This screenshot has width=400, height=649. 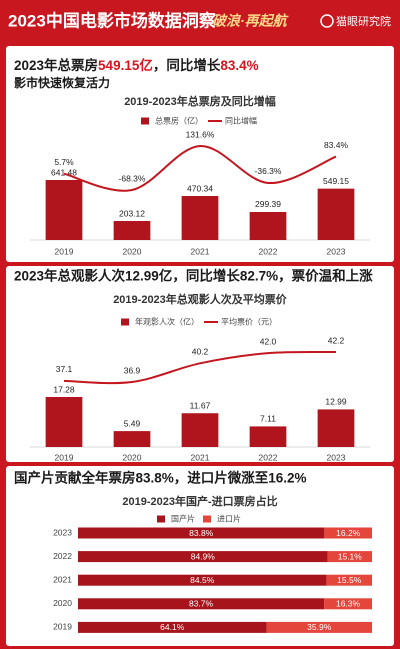 I want to click on headline: 国产片贡献全年票房83.8%，进口片微涨至16.2%, so click(x=160, y=478).